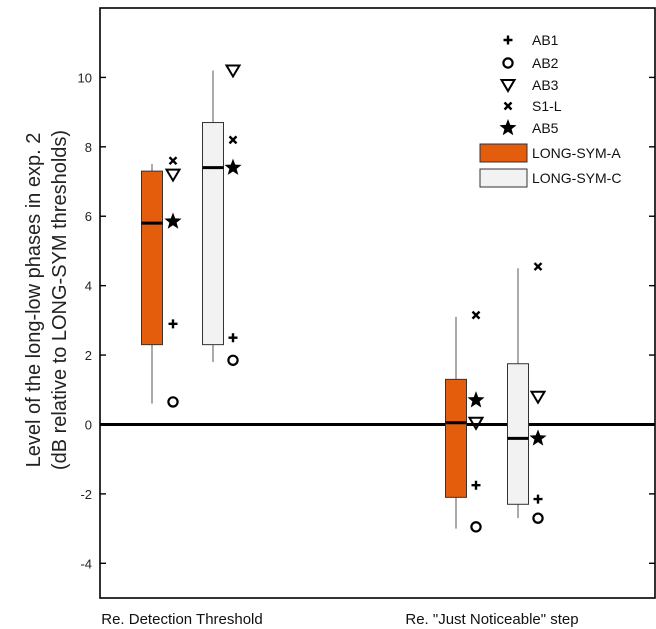  I want to click on y-tick-label: 2, so click(88, 355).